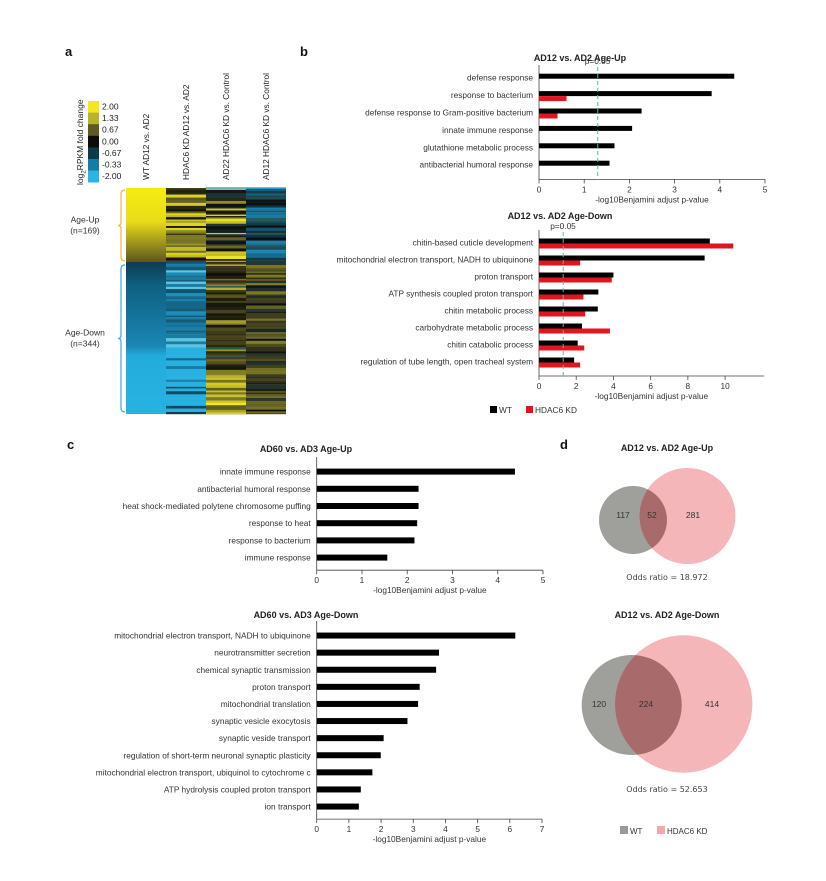 This screenshot has width=826, height=881. What do you see at coordinates (253, 670) in the screenshot?
I see `category-label: chemical synaptic transmission` at bounding box center [253, 670].